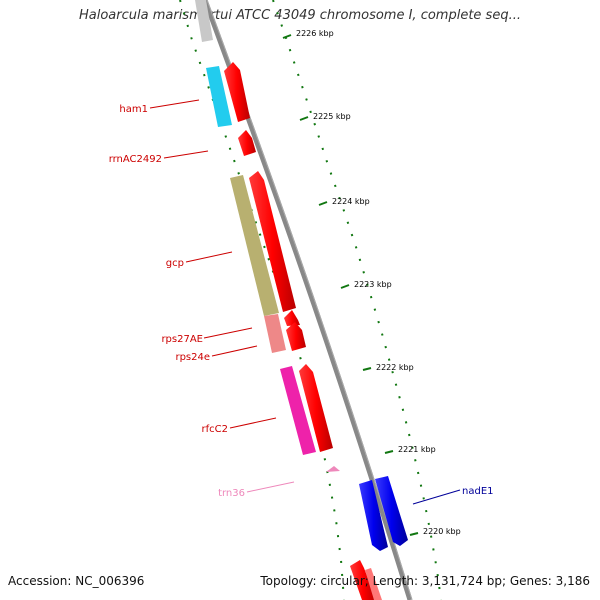 Image resolution: width=600 pixels, height=600 pixels. Describe the element at coordinates (253, 423) in the screenshot. I see `leader-rfcC2` at that location.